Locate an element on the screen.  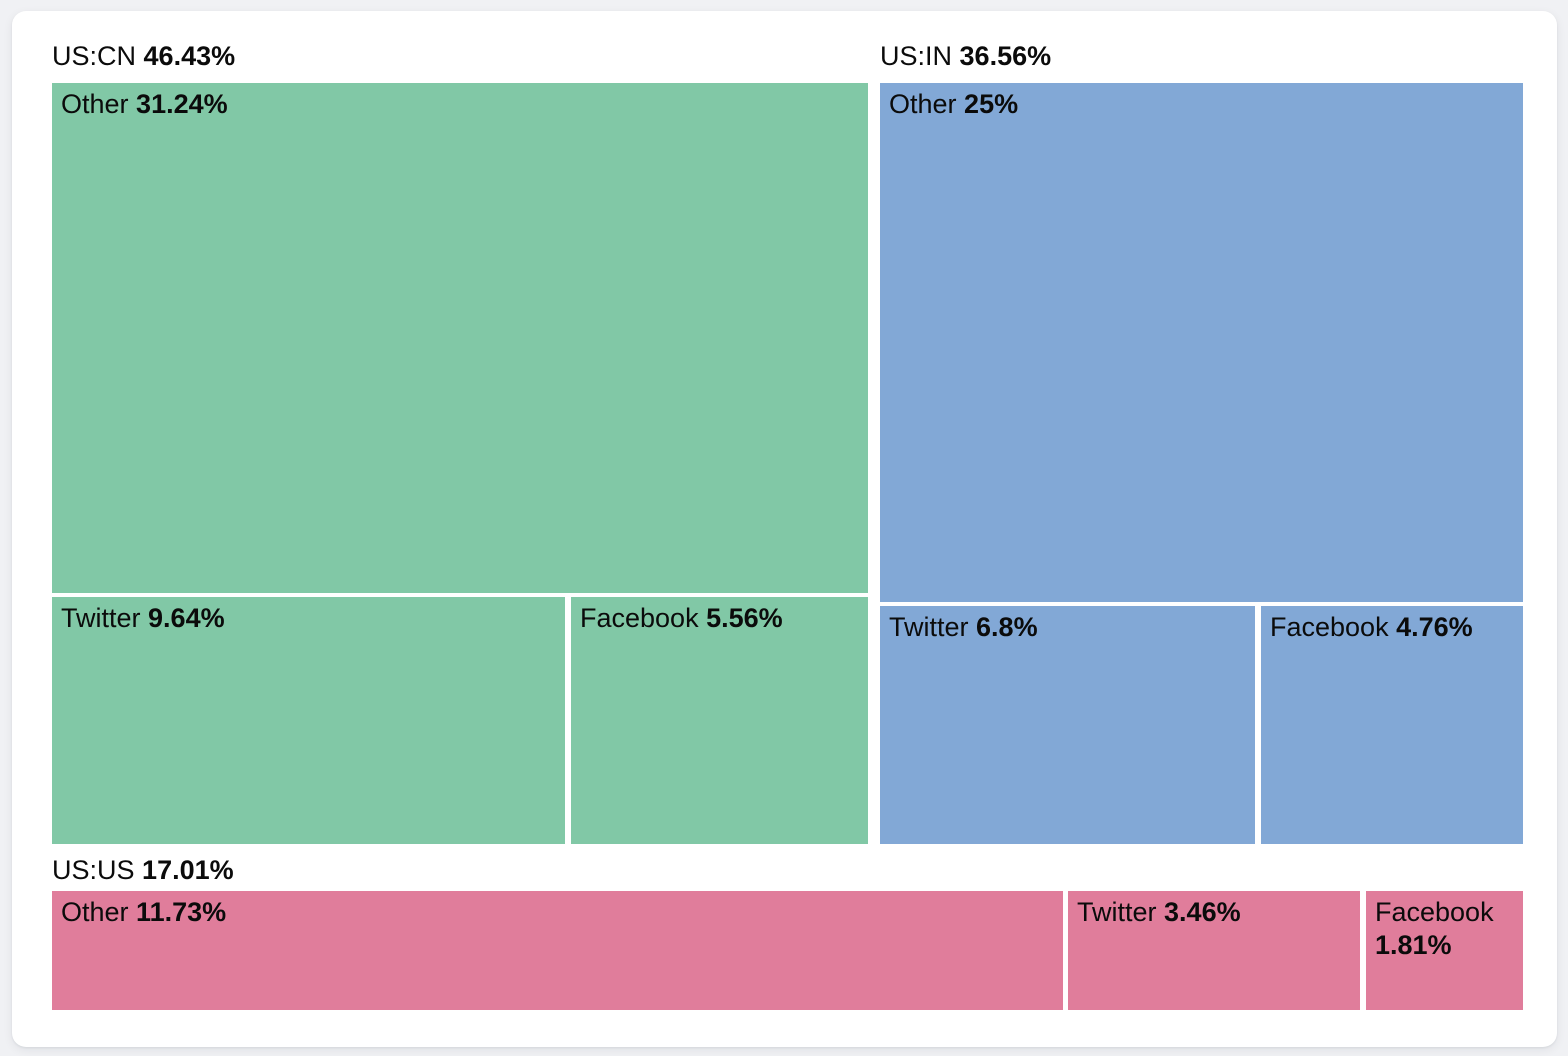
cell-value: 9.64% is located at coordinates (186, 618).